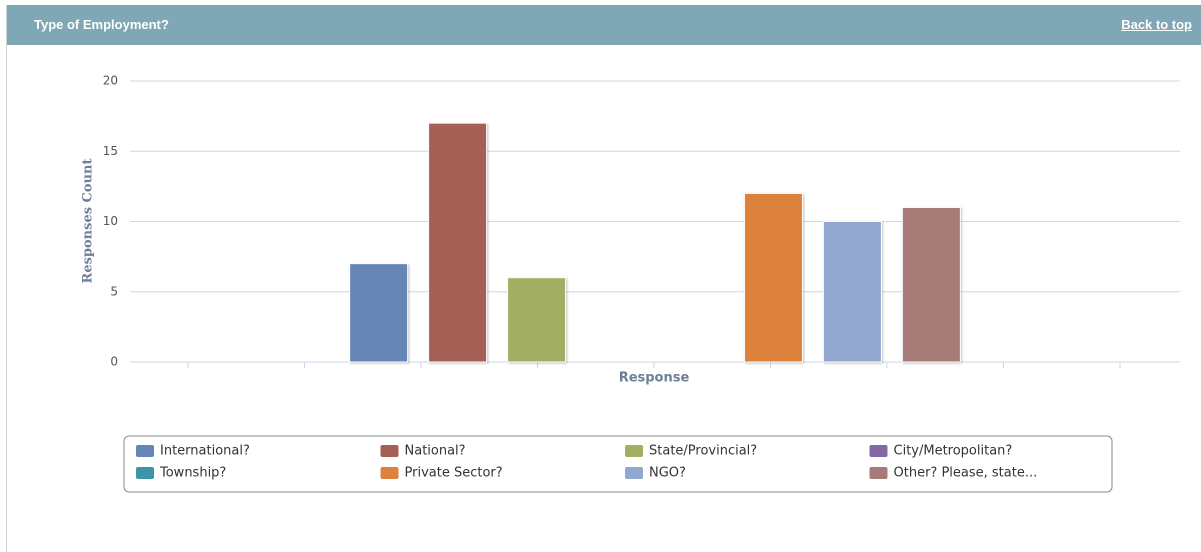  What do you see at coordinates (953, 451) in the screenshot?
I see `legend-label: City/Metropolitan?` at bounding box center [953, 451].